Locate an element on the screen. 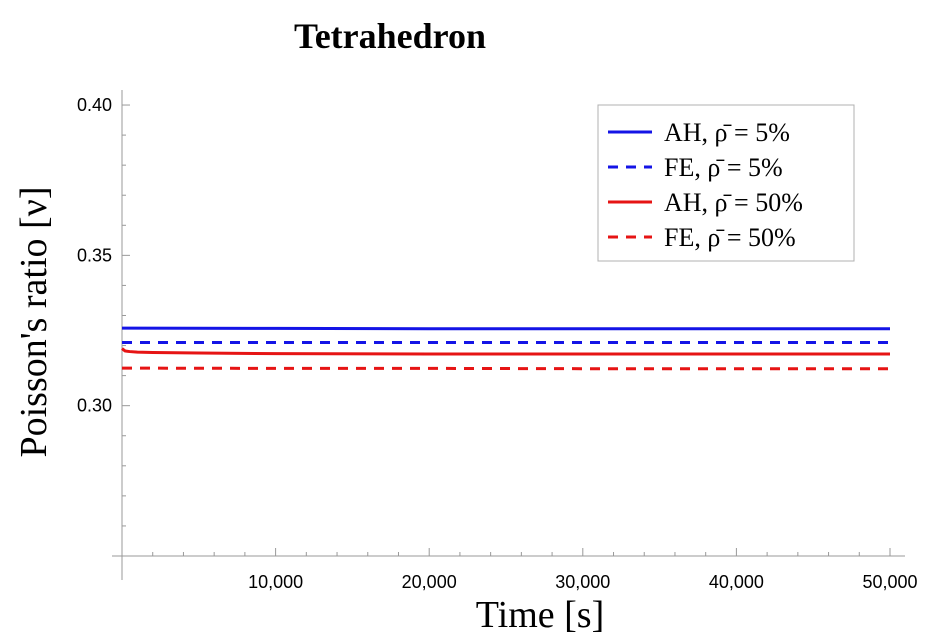  y-ticks: 0.30 0.35 0.40 is located at coordinates (103, 311).